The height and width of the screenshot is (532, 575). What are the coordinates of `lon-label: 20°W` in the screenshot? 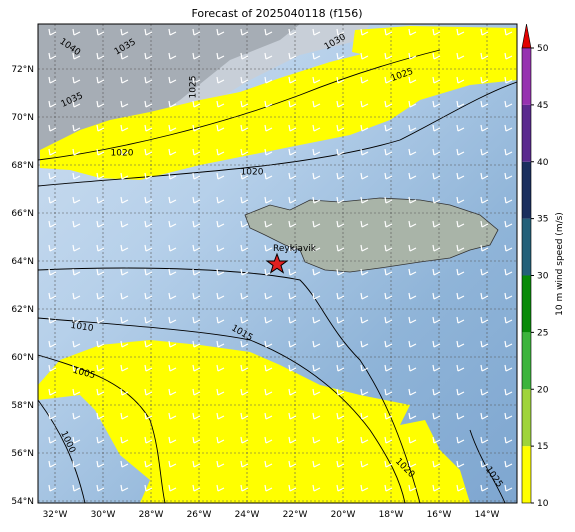 It's located at (343, 515).